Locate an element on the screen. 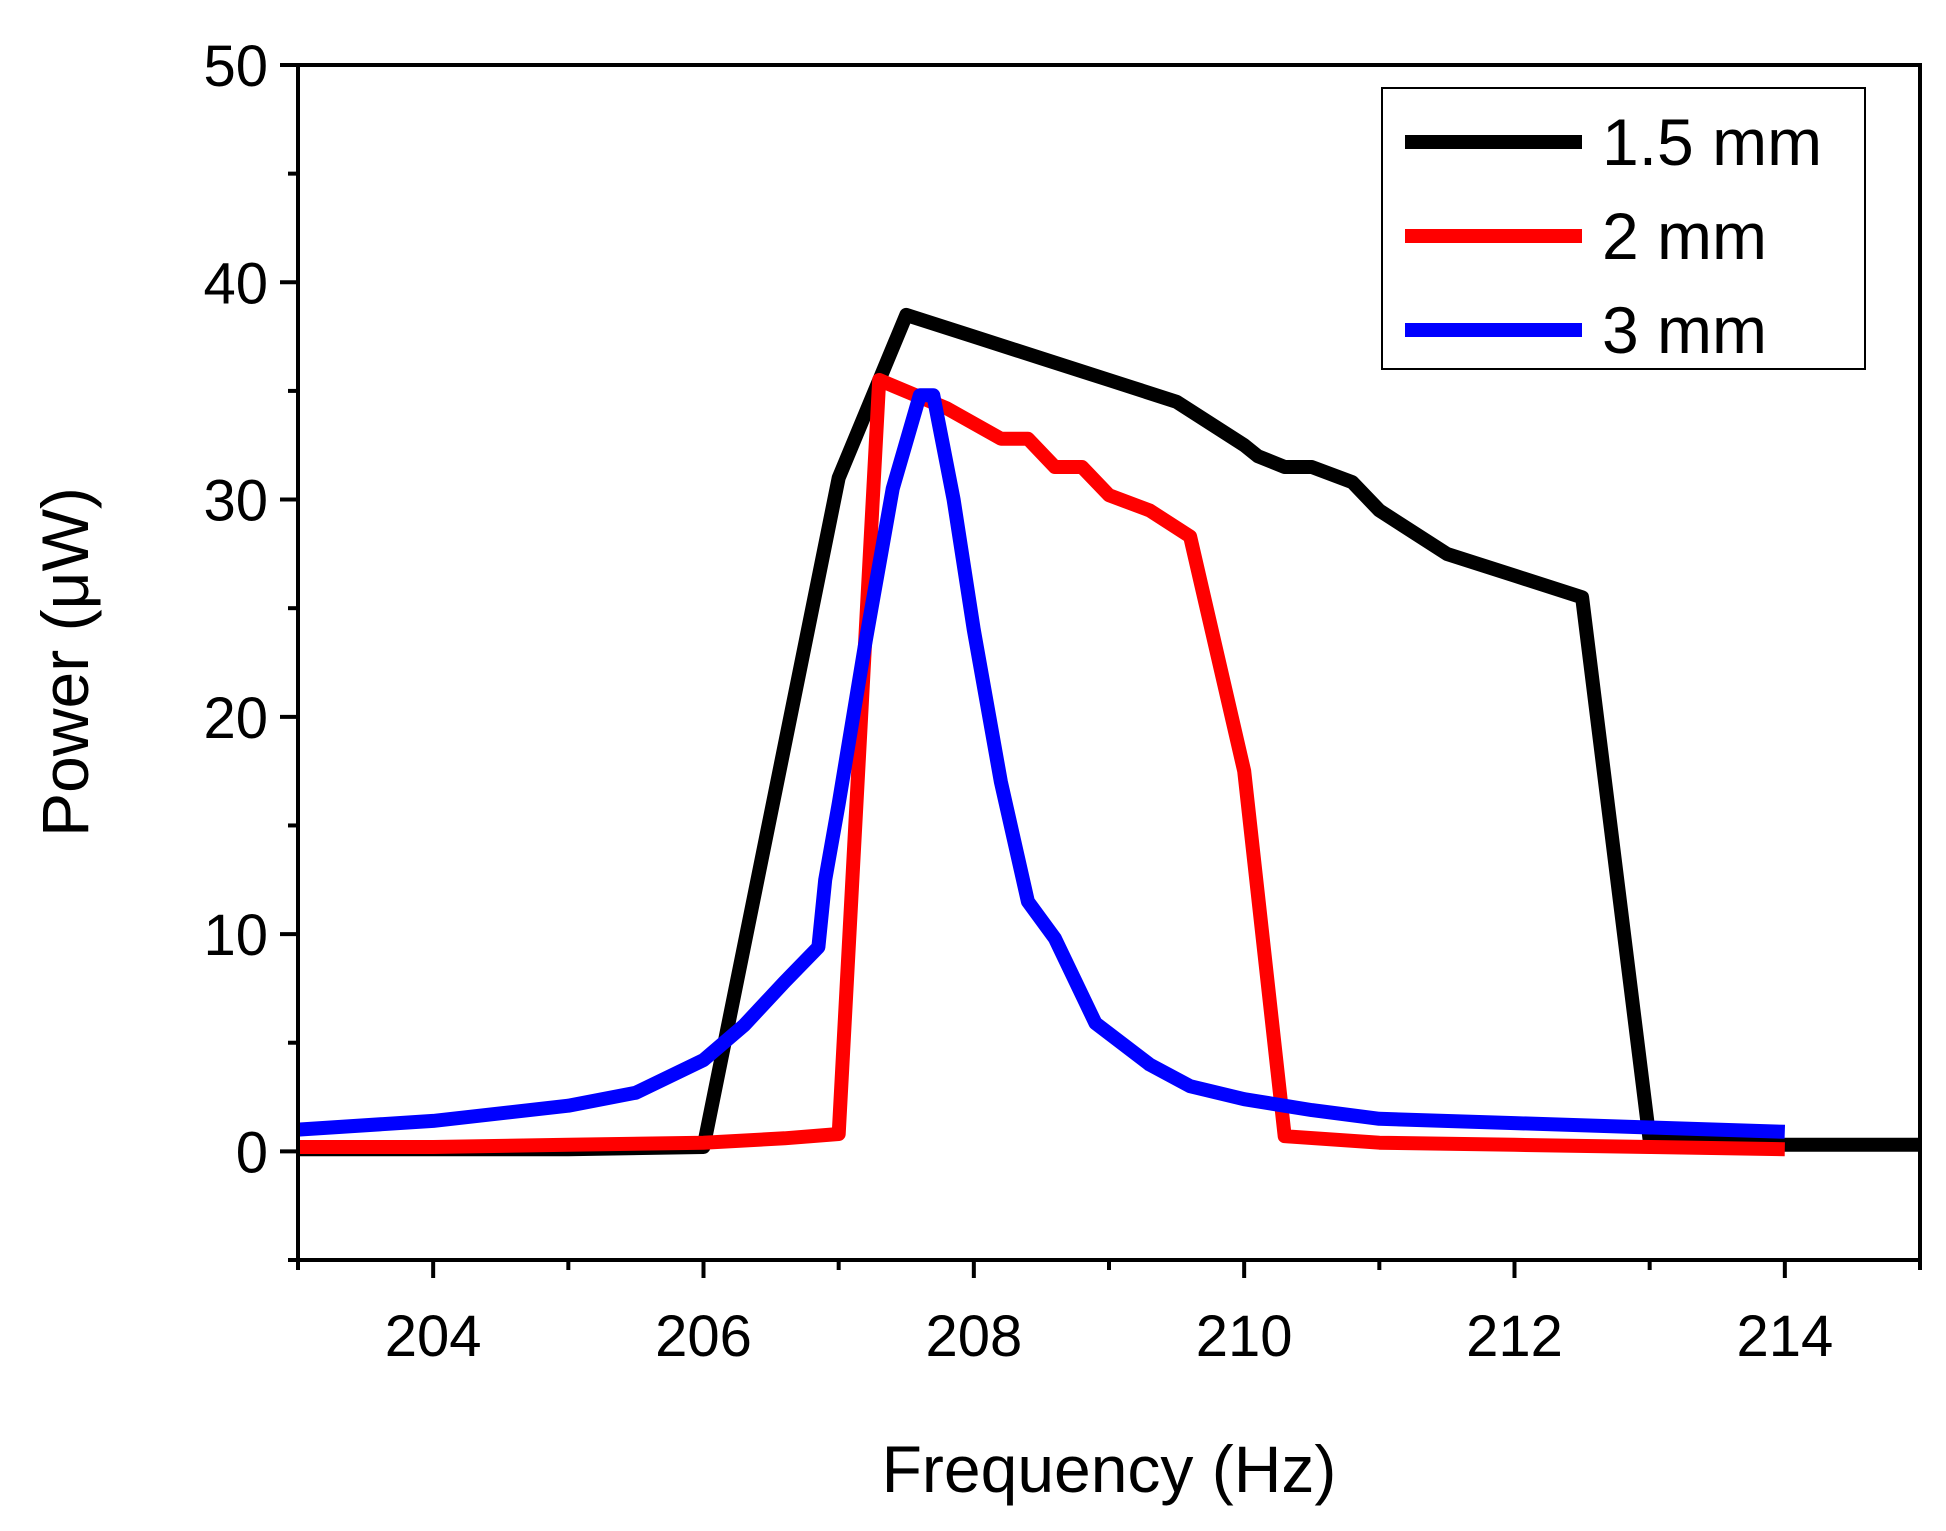 The width and height of the screenshot is (1946, 1531). x-tick-label: 204 is located at coordinates (433, 1336).